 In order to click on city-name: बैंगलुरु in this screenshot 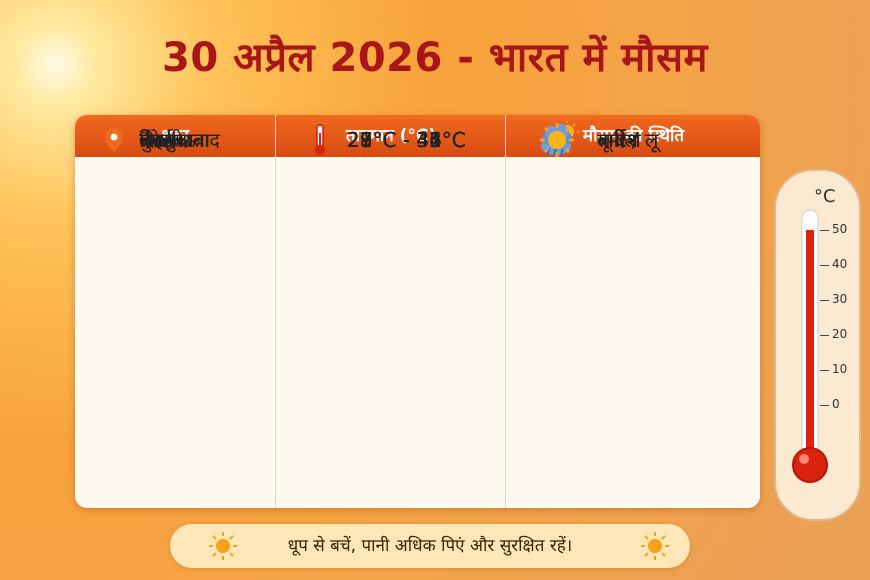, I will do `click(163, 140)`.